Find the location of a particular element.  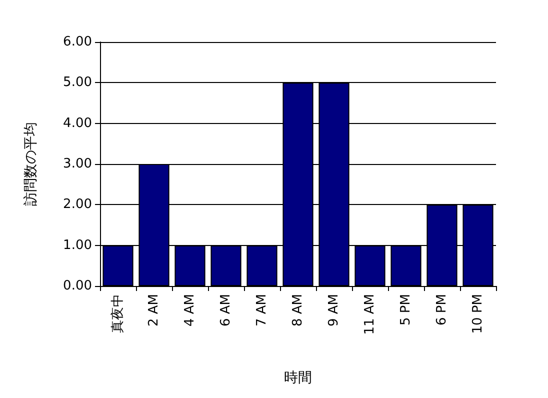

y-tick-label: 1.00 is located at coordinates (77, 245).